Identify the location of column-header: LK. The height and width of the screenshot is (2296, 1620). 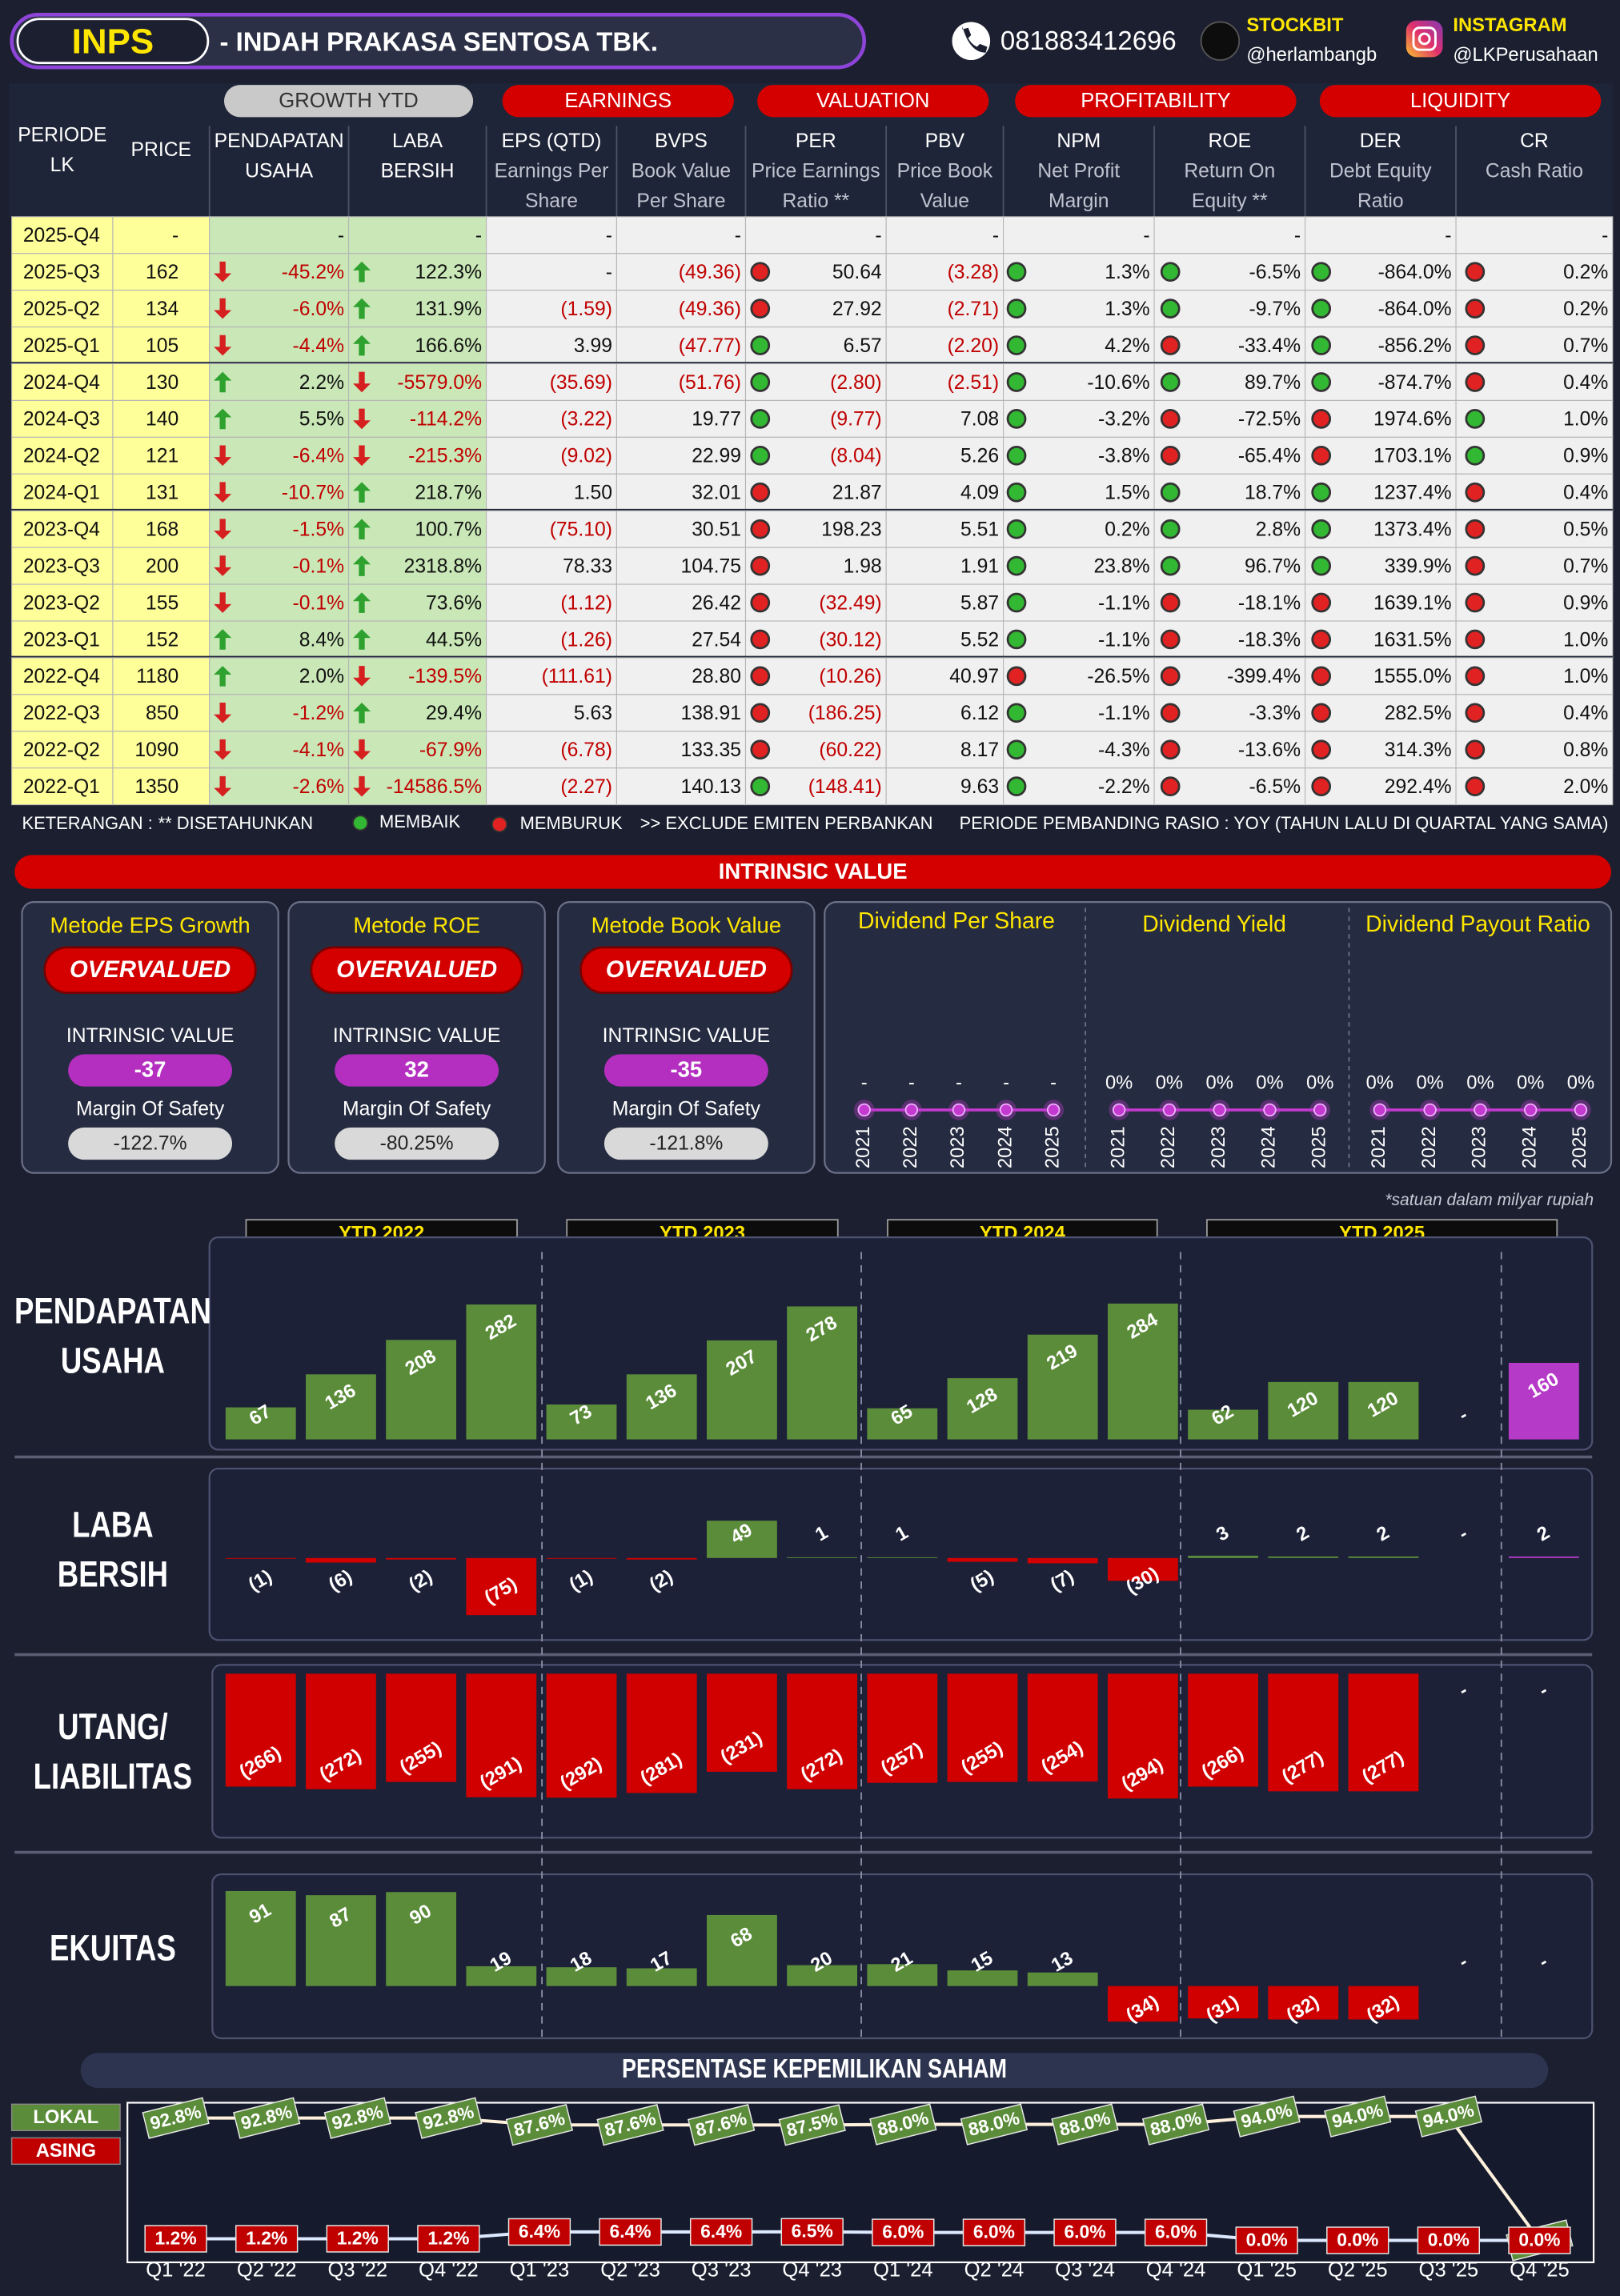
(62, 165).